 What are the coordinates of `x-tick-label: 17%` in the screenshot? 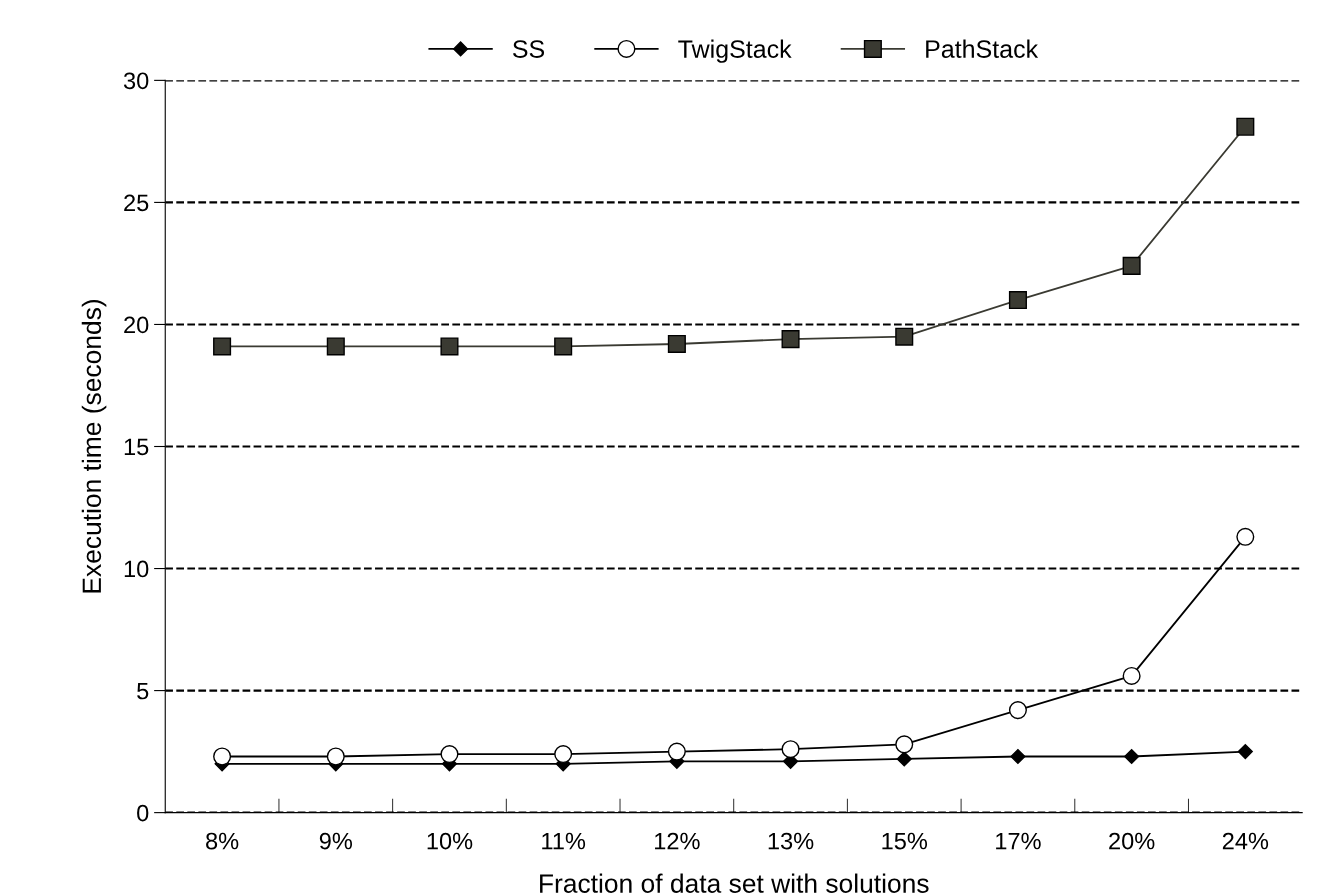 It's located at (1018, 841).